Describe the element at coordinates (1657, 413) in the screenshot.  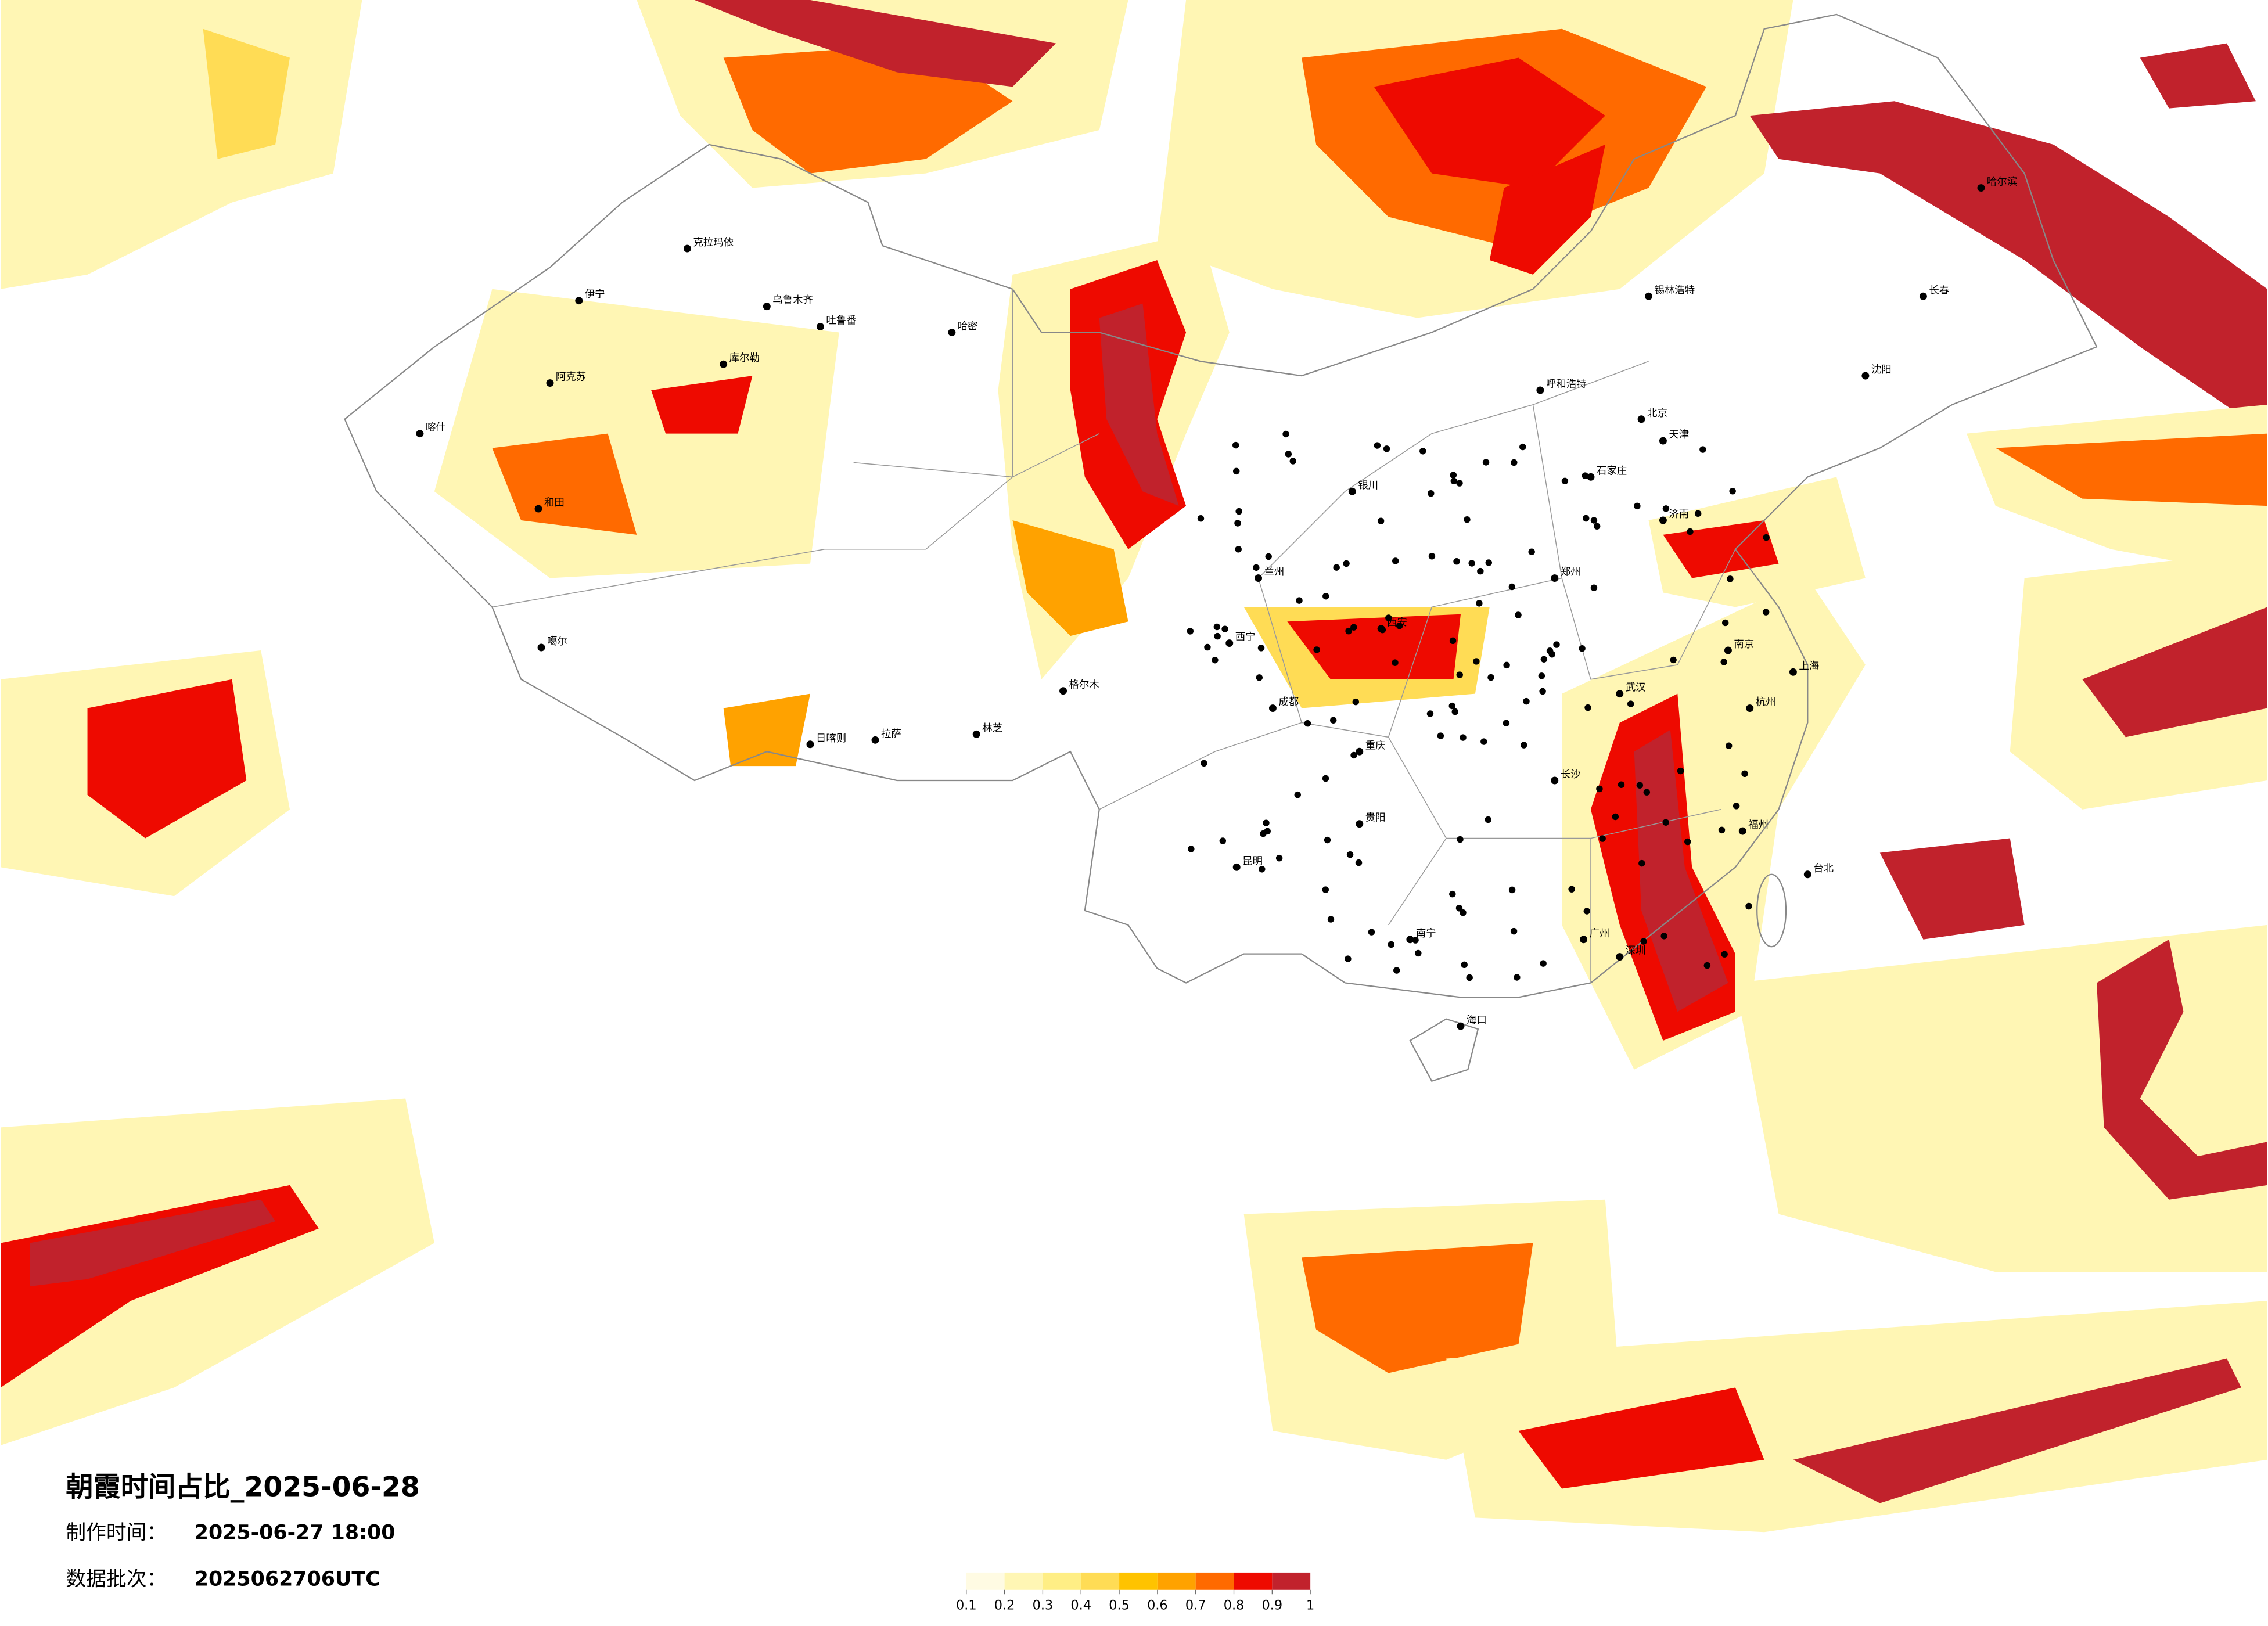
I see `city-label: 北京` at that location.